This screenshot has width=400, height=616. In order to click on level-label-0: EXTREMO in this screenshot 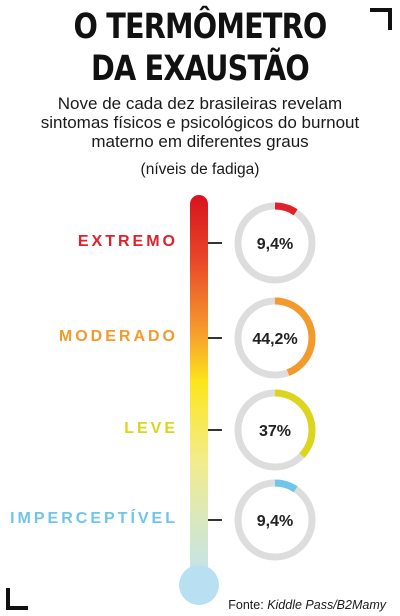, I will do `click(127, 241)`.